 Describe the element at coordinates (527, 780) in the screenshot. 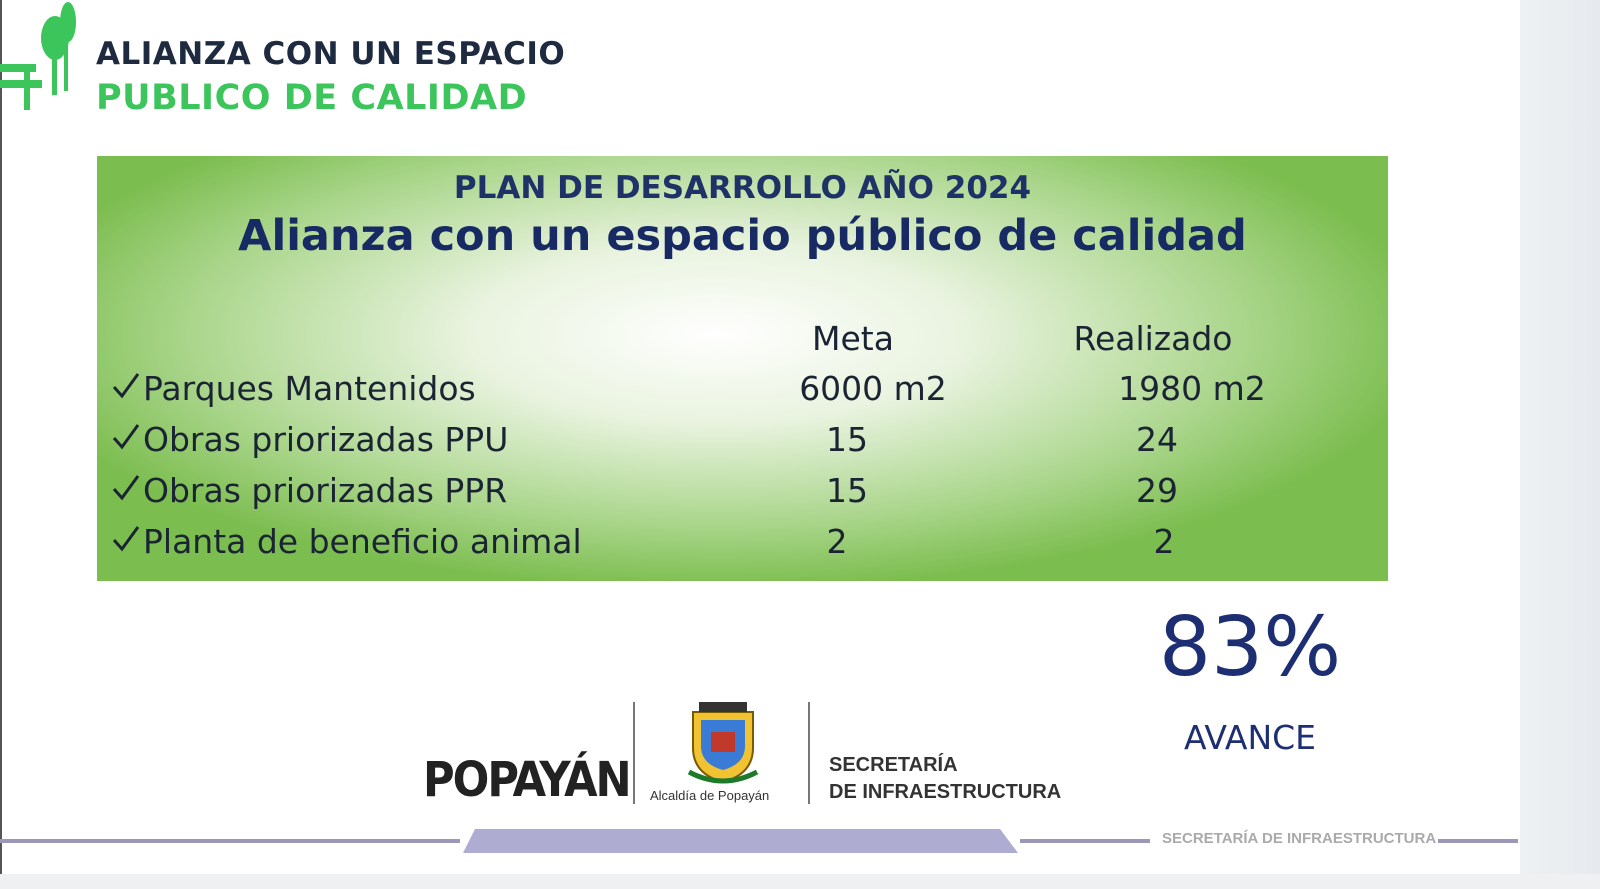

I see `city-logo: POPAYÁN` at that location.